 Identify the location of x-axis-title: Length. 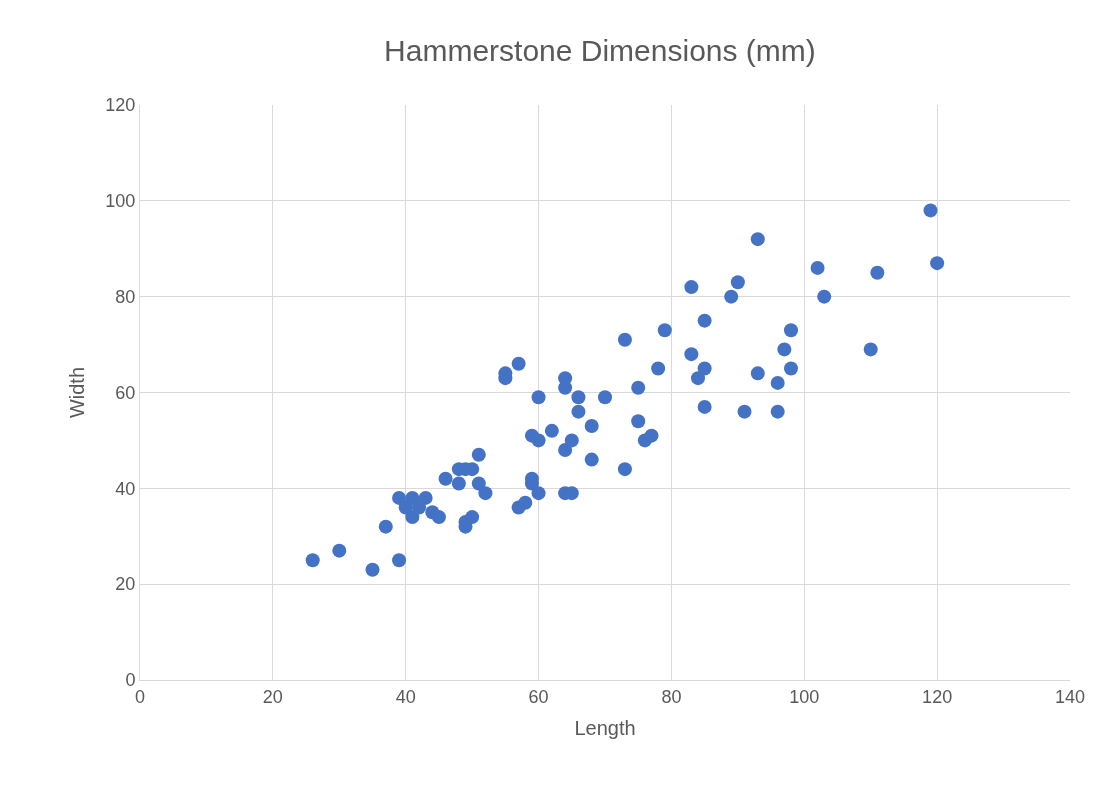
(605, 728).